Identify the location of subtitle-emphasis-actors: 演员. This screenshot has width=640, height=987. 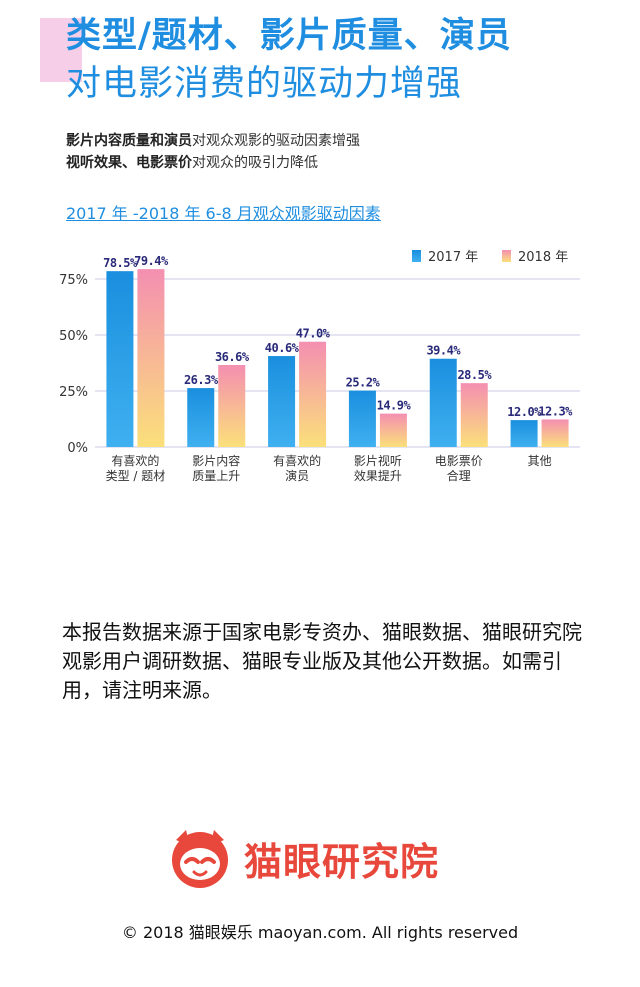
(178, 141).